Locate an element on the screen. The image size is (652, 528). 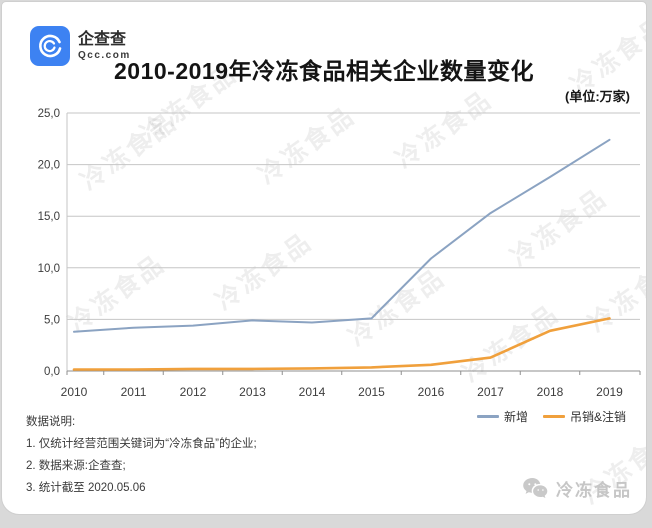
y-tick-label: 5,0 is located at coordinates (52, 320).